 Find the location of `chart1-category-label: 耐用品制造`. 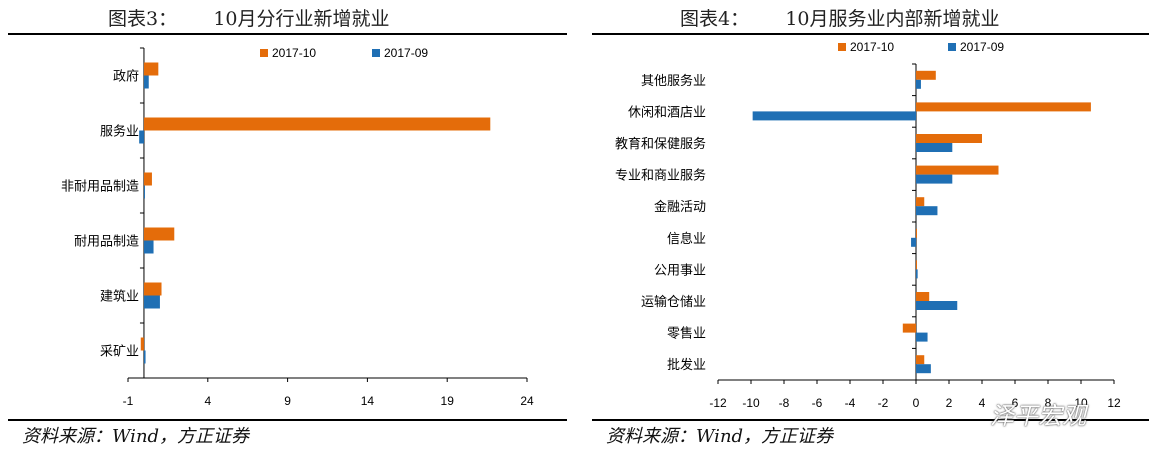

chart1-category-label: 耐用品制造 is located at coordinates (106, 242).